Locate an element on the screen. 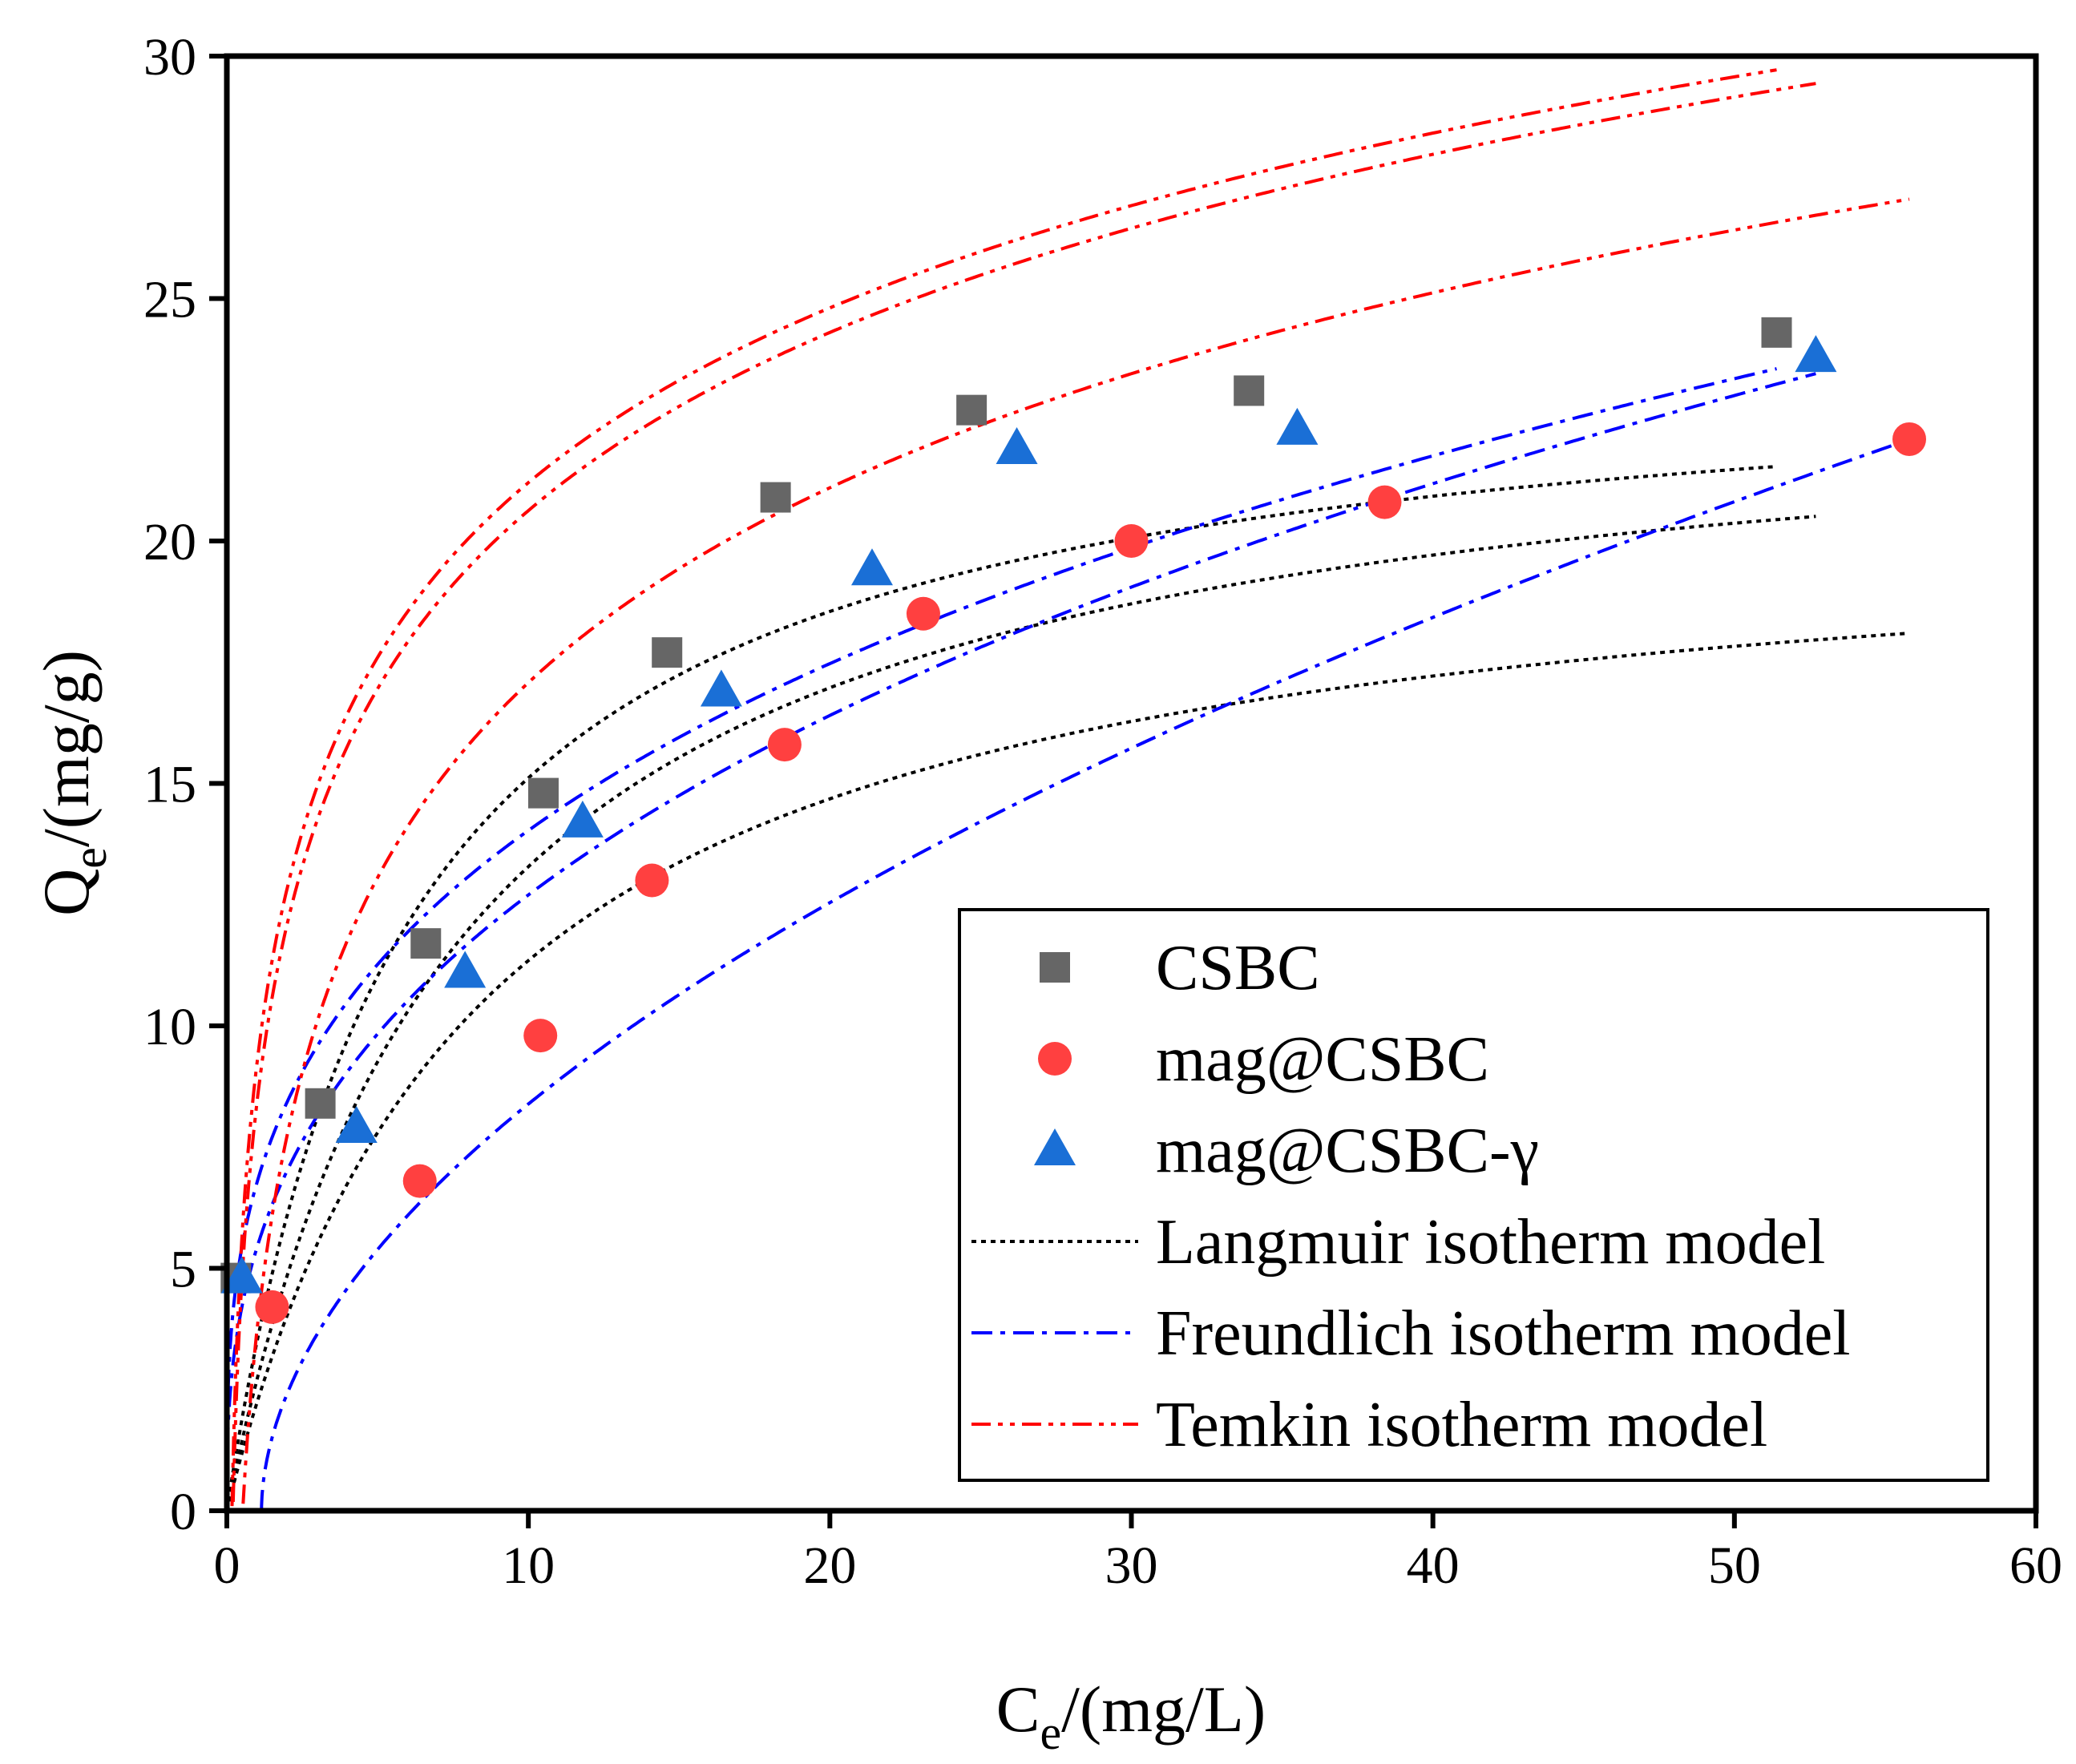 The height and width of the screenshot is (1764, 2076). y-tick-label: 10 is located at coordinates (169, 1027).